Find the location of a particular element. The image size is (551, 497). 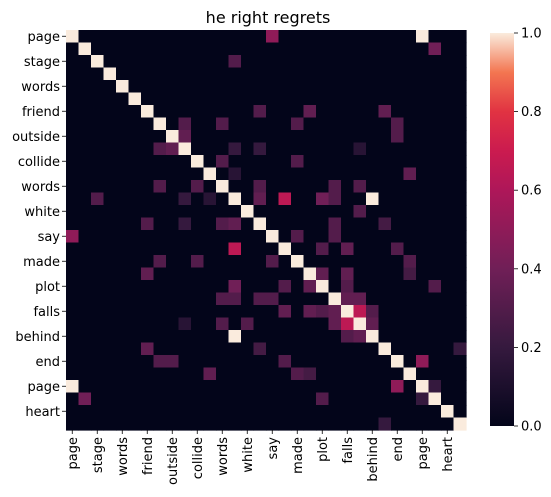

y-tick-label: stage is located at coordinates (42, 62).